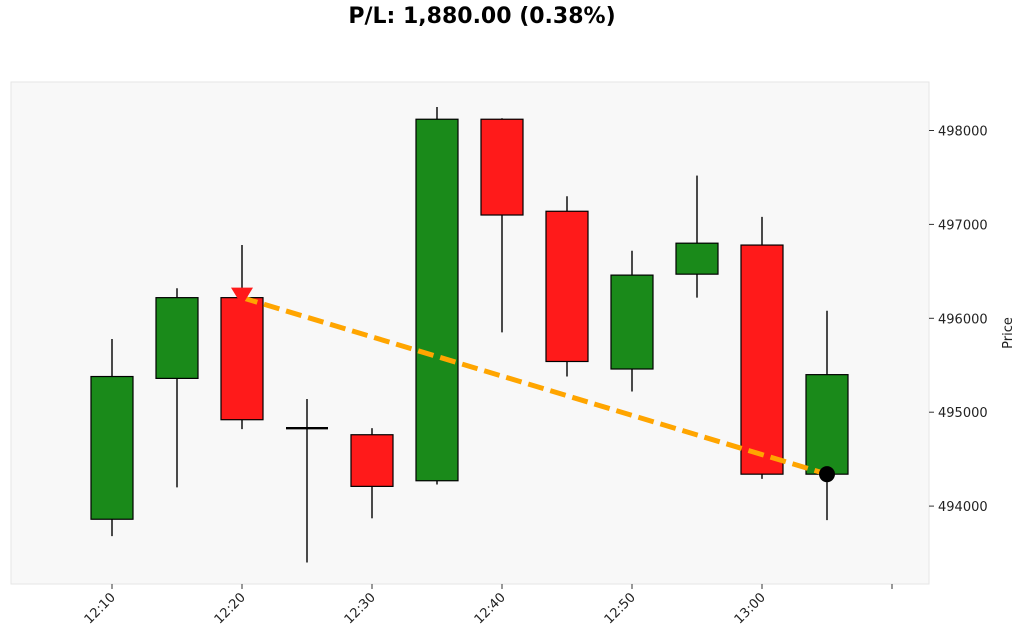 This screenshot has height=644, width=1024. What do you see at coordinates (963, 507) in the screenshot?
I see `y-tick-label: 494000` at bounding box center [963, 507].